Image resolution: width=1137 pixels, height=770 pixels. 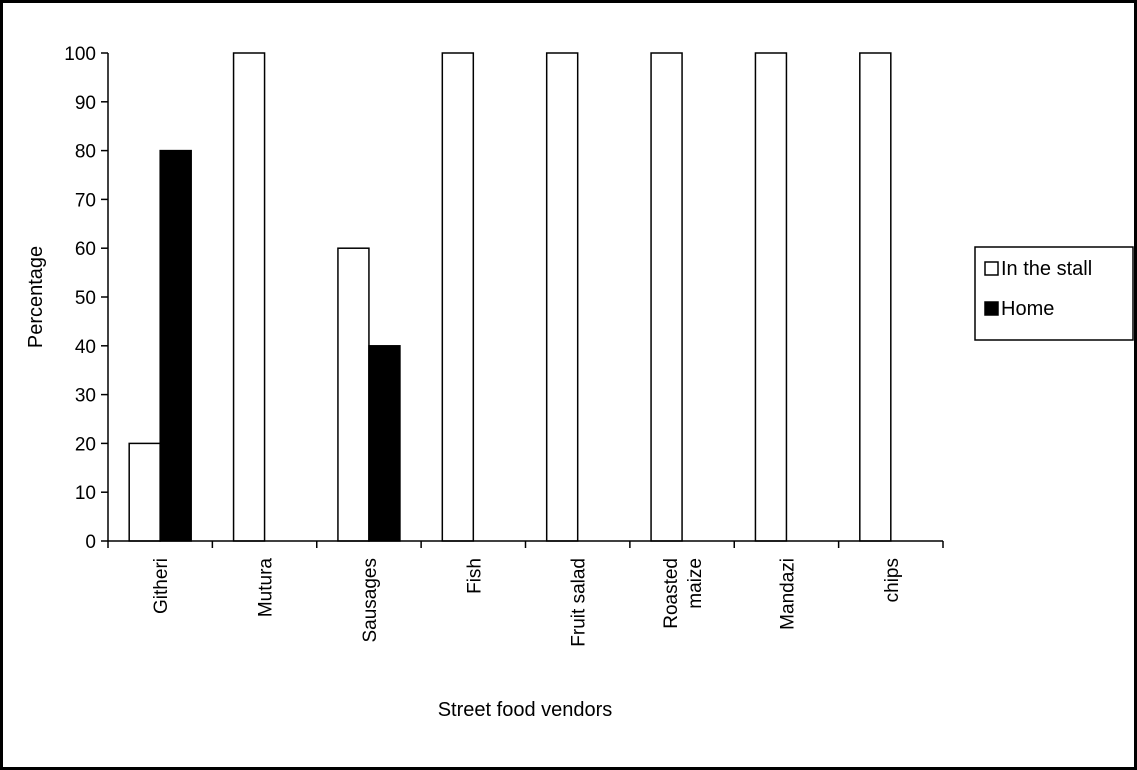 What do you see at coordinates (787, 594) in the screenshot?
I see `x-tick-label: Mandazi` at bounding box center [787, 594].